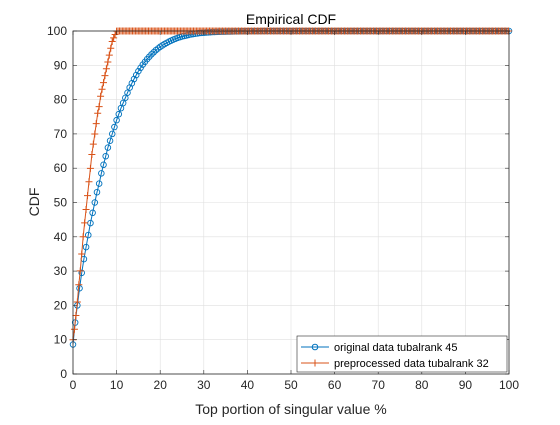  Describe the element at coordinates (161, 385) in the screenshot. I see `x-tick-label: 20` at that location.